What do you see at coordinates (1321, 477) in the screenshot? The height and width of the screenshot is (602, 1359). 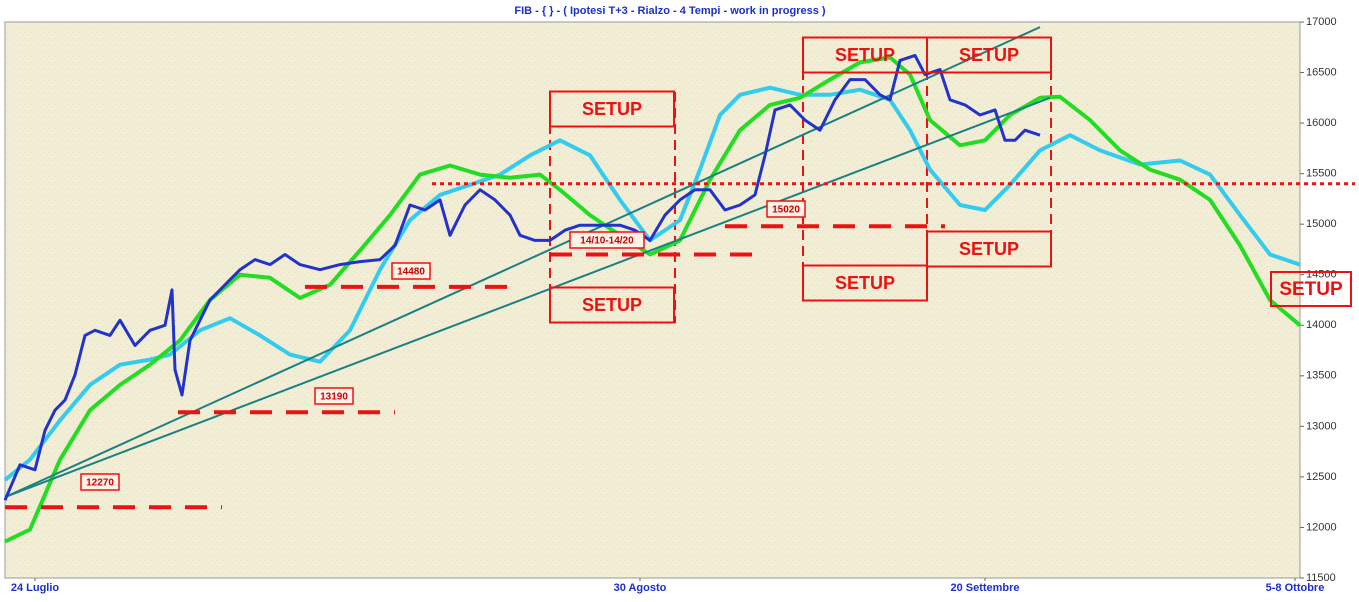 I see `y-tick-label: 12500` at bounding box center [1321, 477].